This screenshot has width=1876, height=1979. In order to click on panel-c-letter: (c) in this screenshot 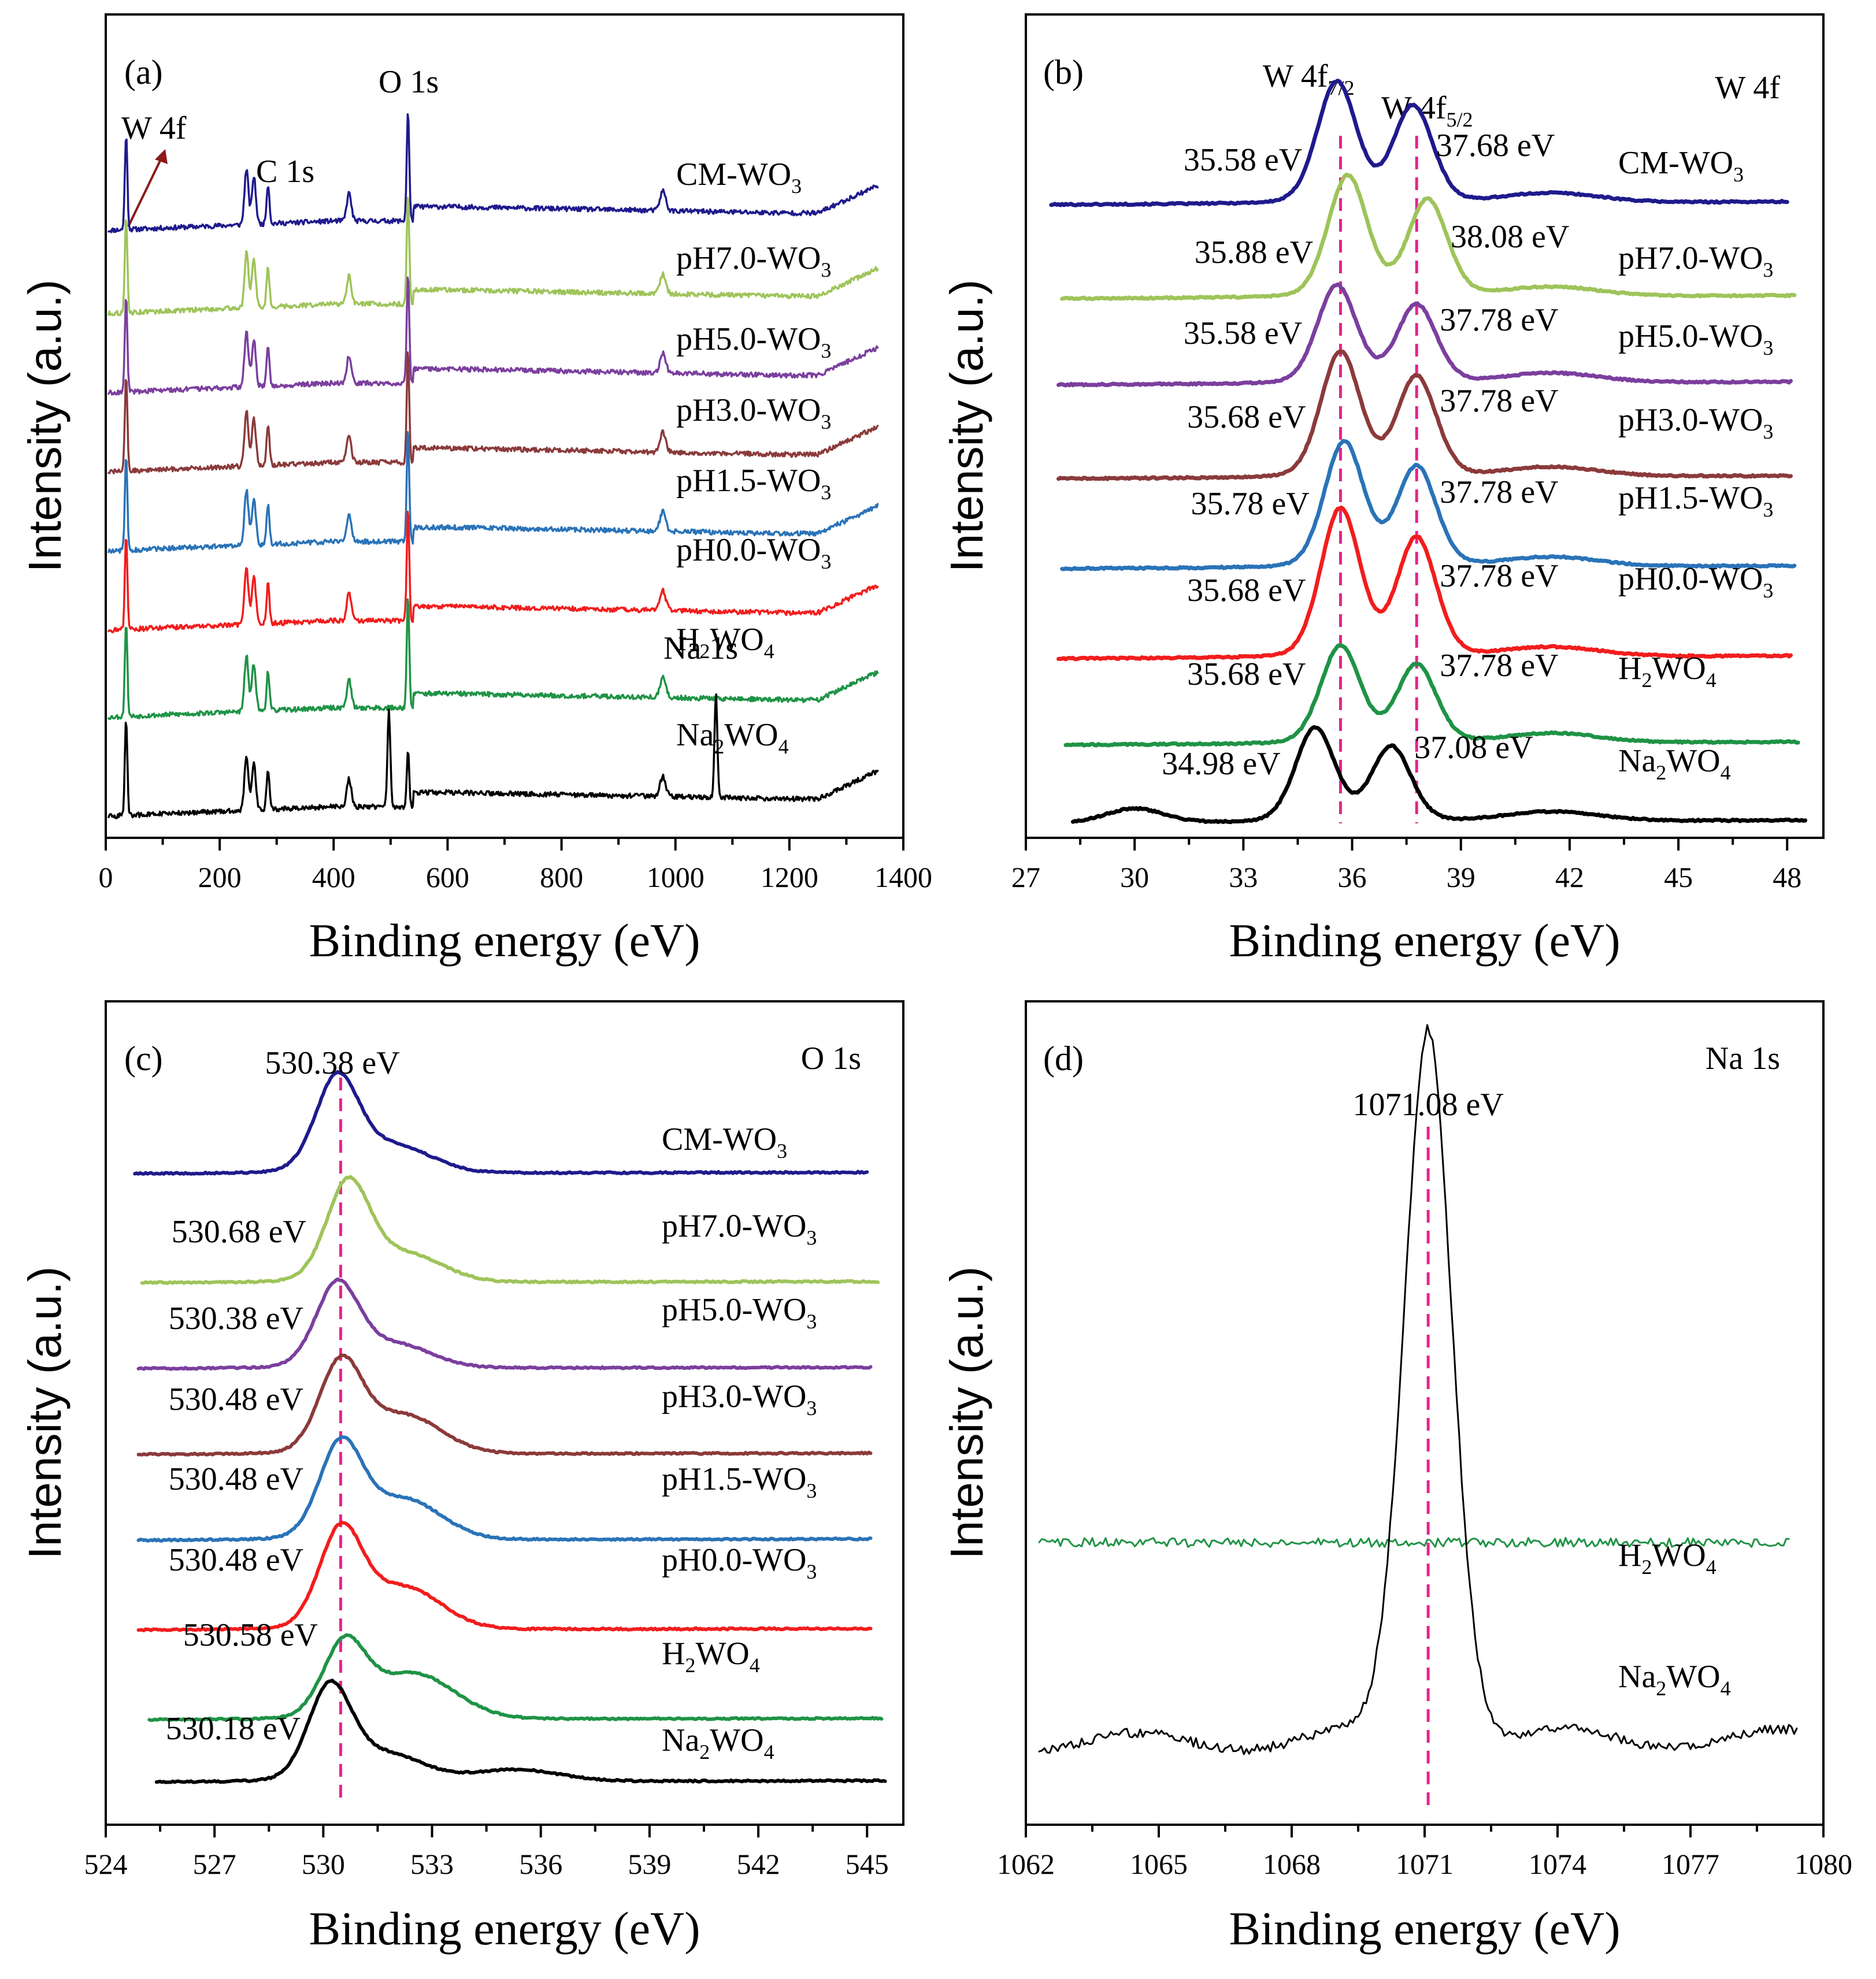, I will do `click(143, 1058)`.